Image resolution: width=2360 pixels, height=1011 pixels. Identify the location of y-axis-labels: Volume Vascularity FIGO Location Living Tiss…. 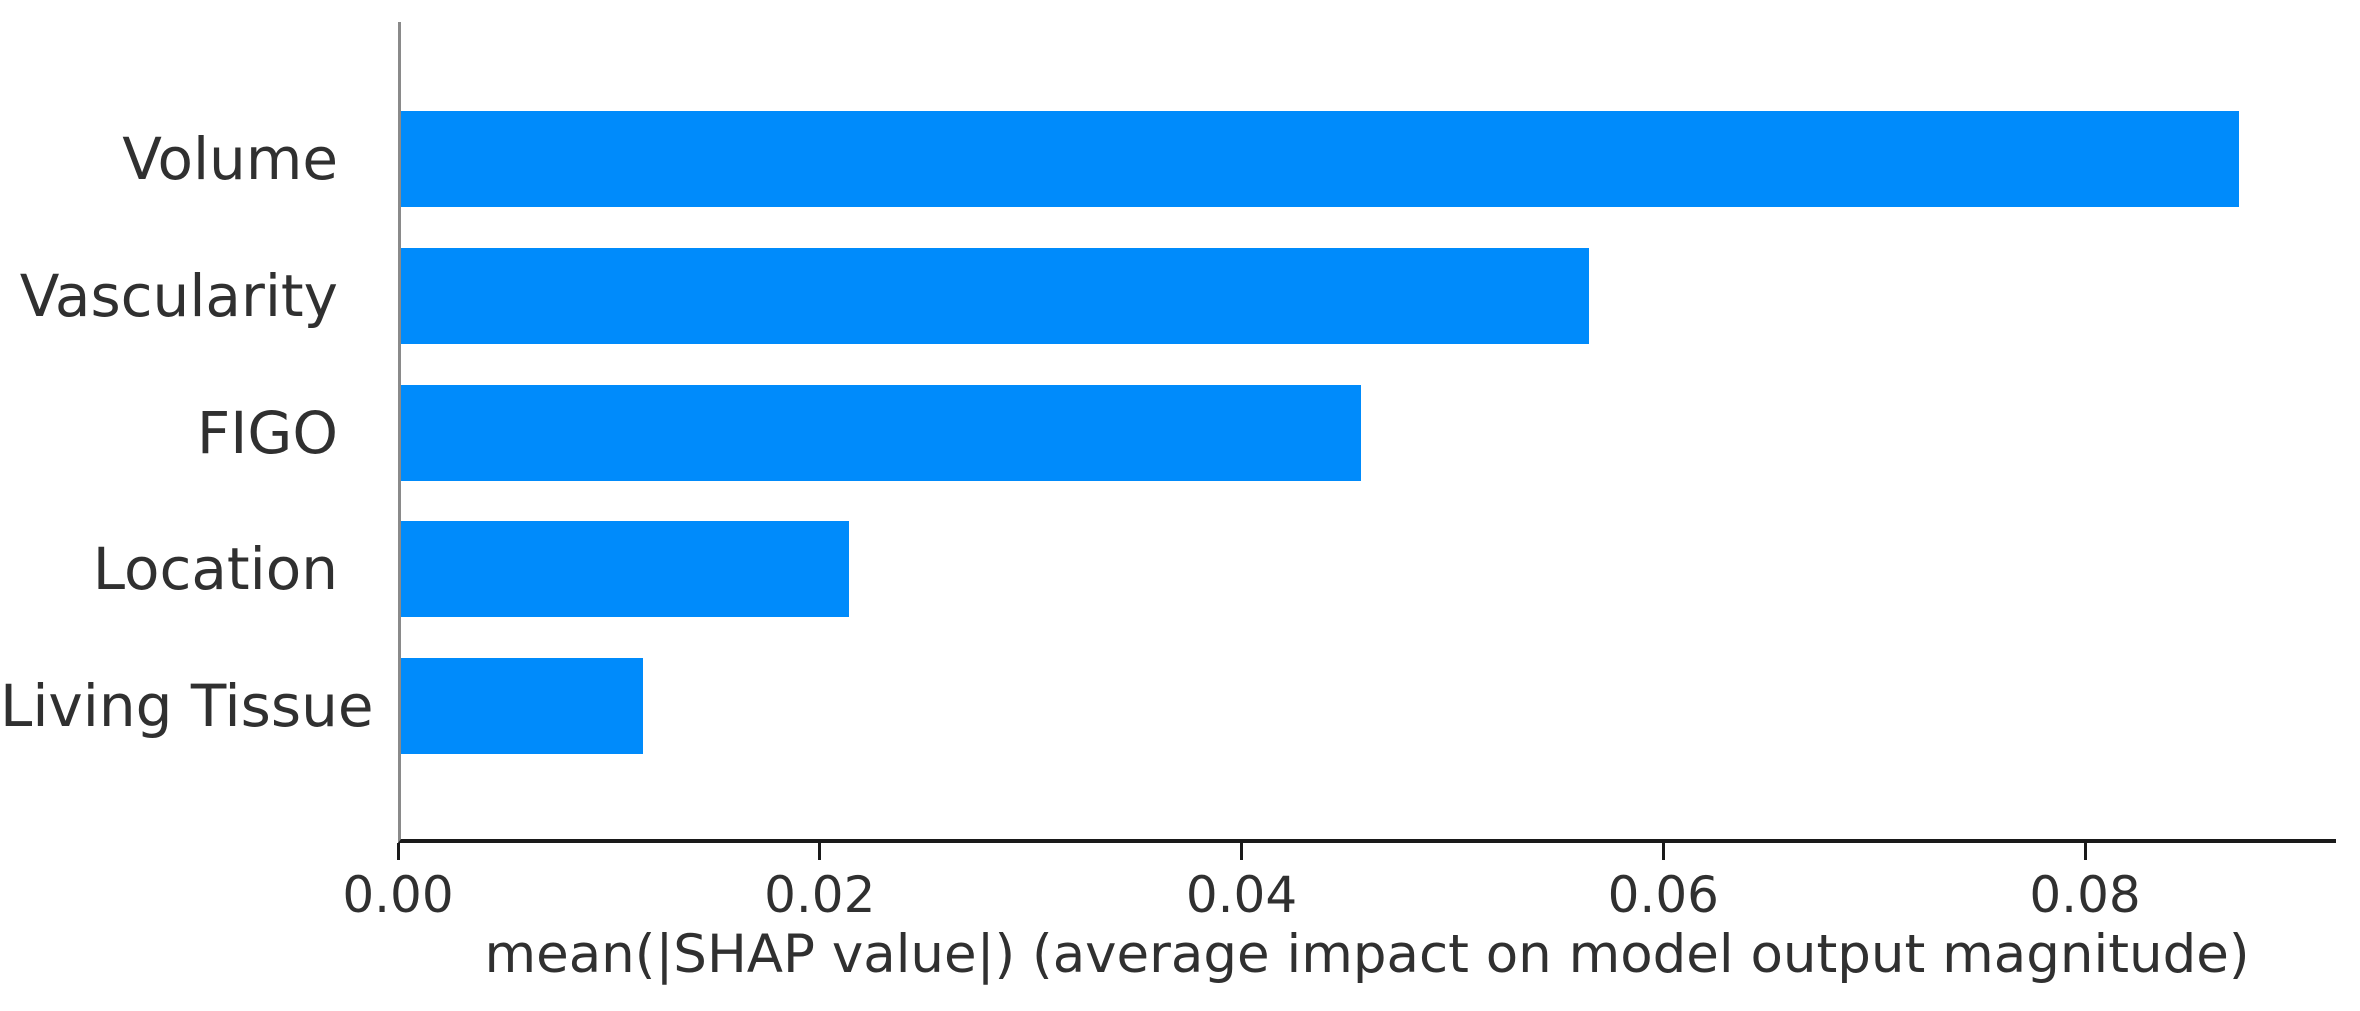
(187, 432).